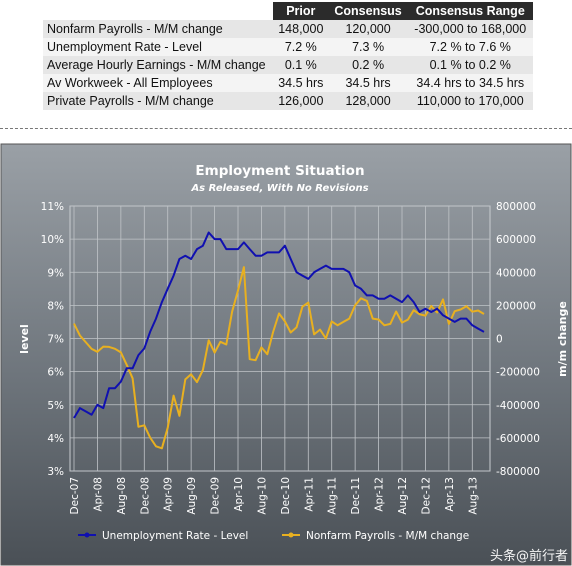 The height and width of the screenshot is (566, 572). I want to click on row-prior: 148,000, so click(301, 29).